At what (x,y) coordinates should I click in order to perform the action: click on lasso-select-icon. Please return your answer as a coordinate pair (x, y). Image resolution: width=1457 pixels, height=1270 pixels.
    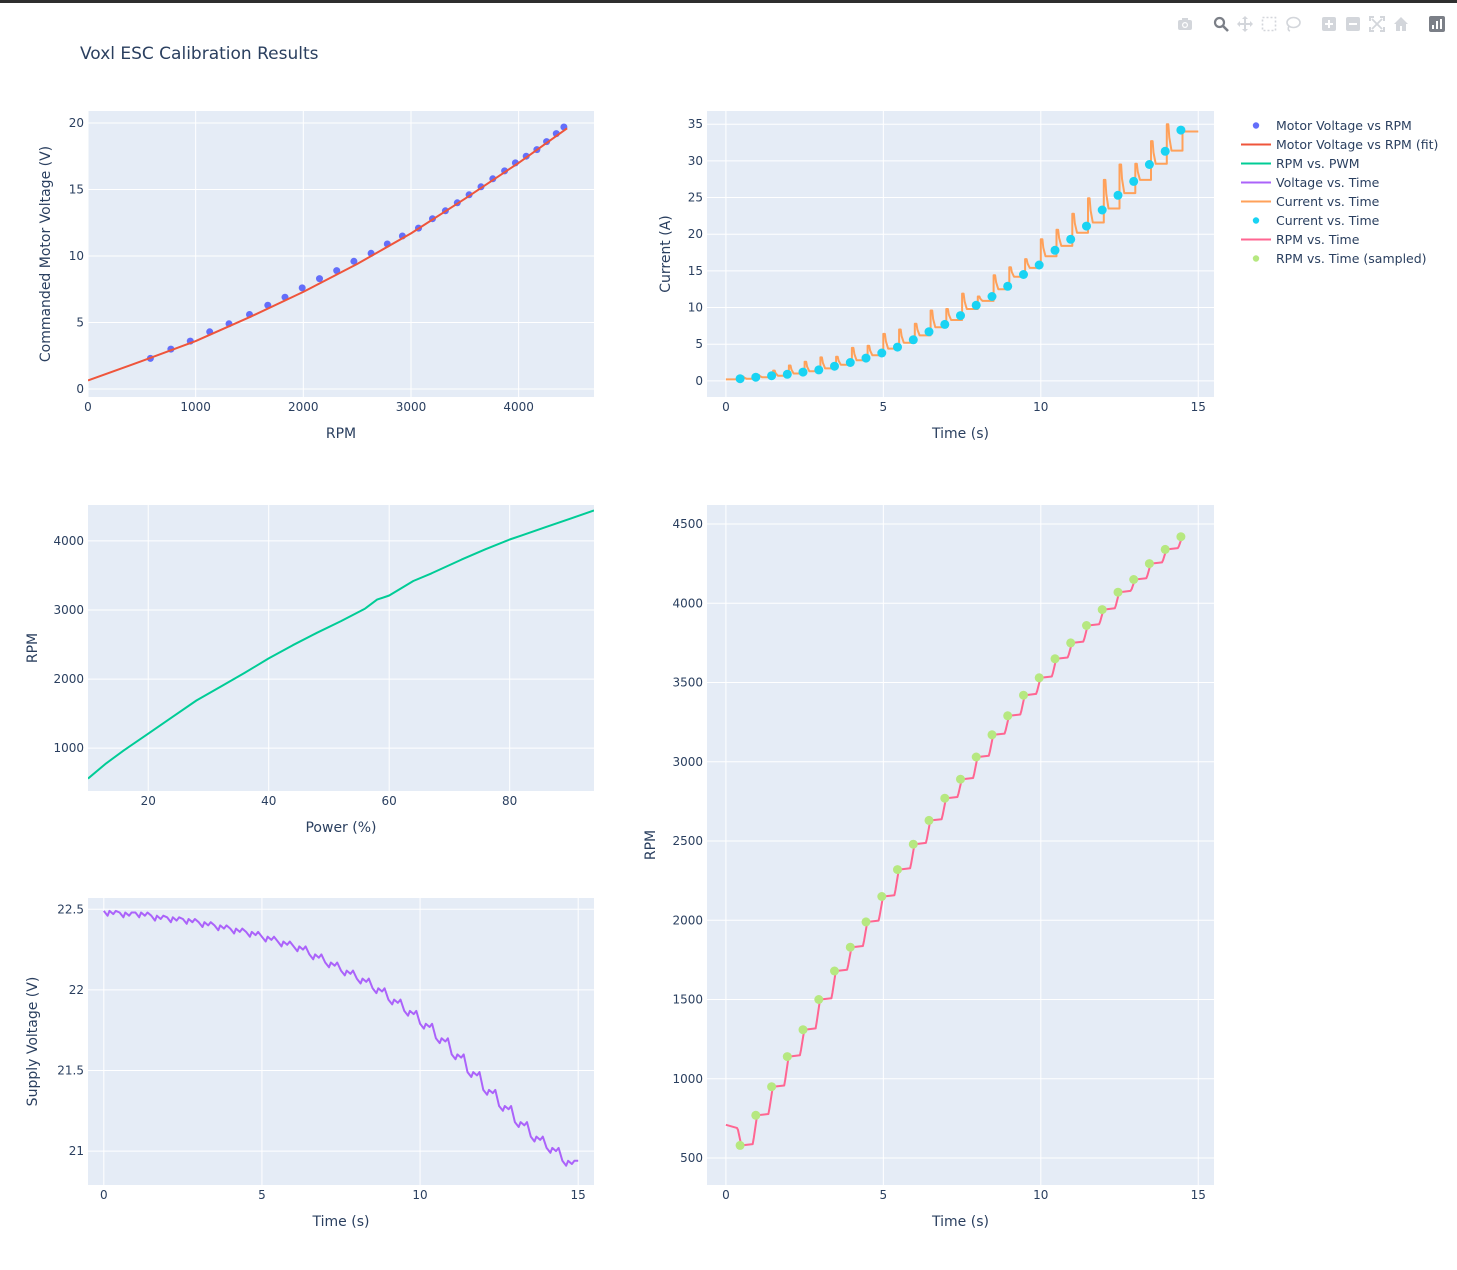
    Looking at the image, I should click on (1293, 24).